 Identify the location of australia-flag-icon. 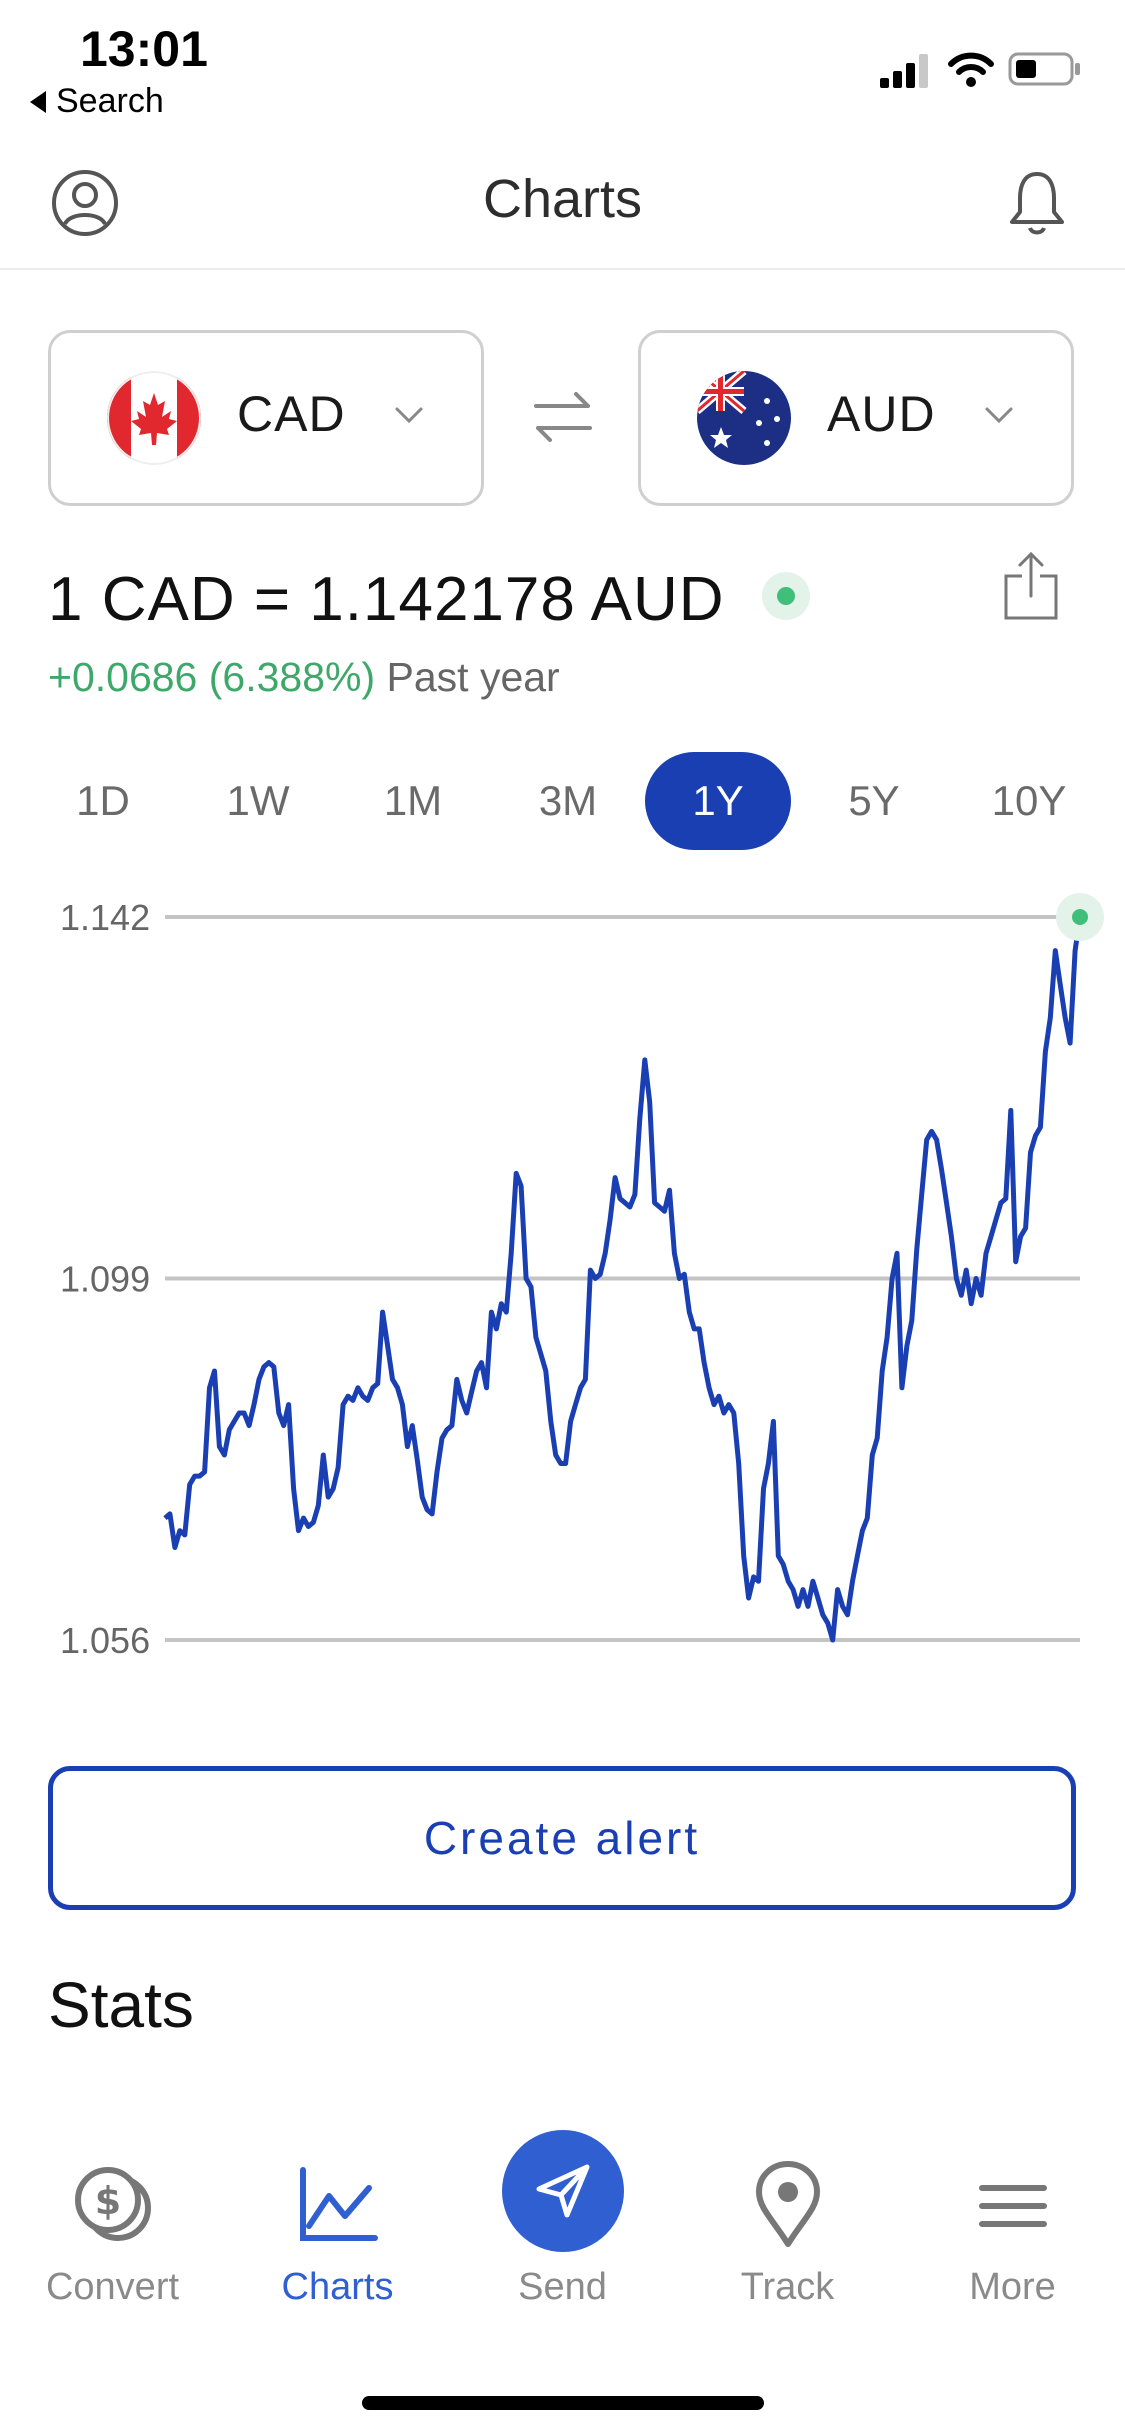
(744, 418).